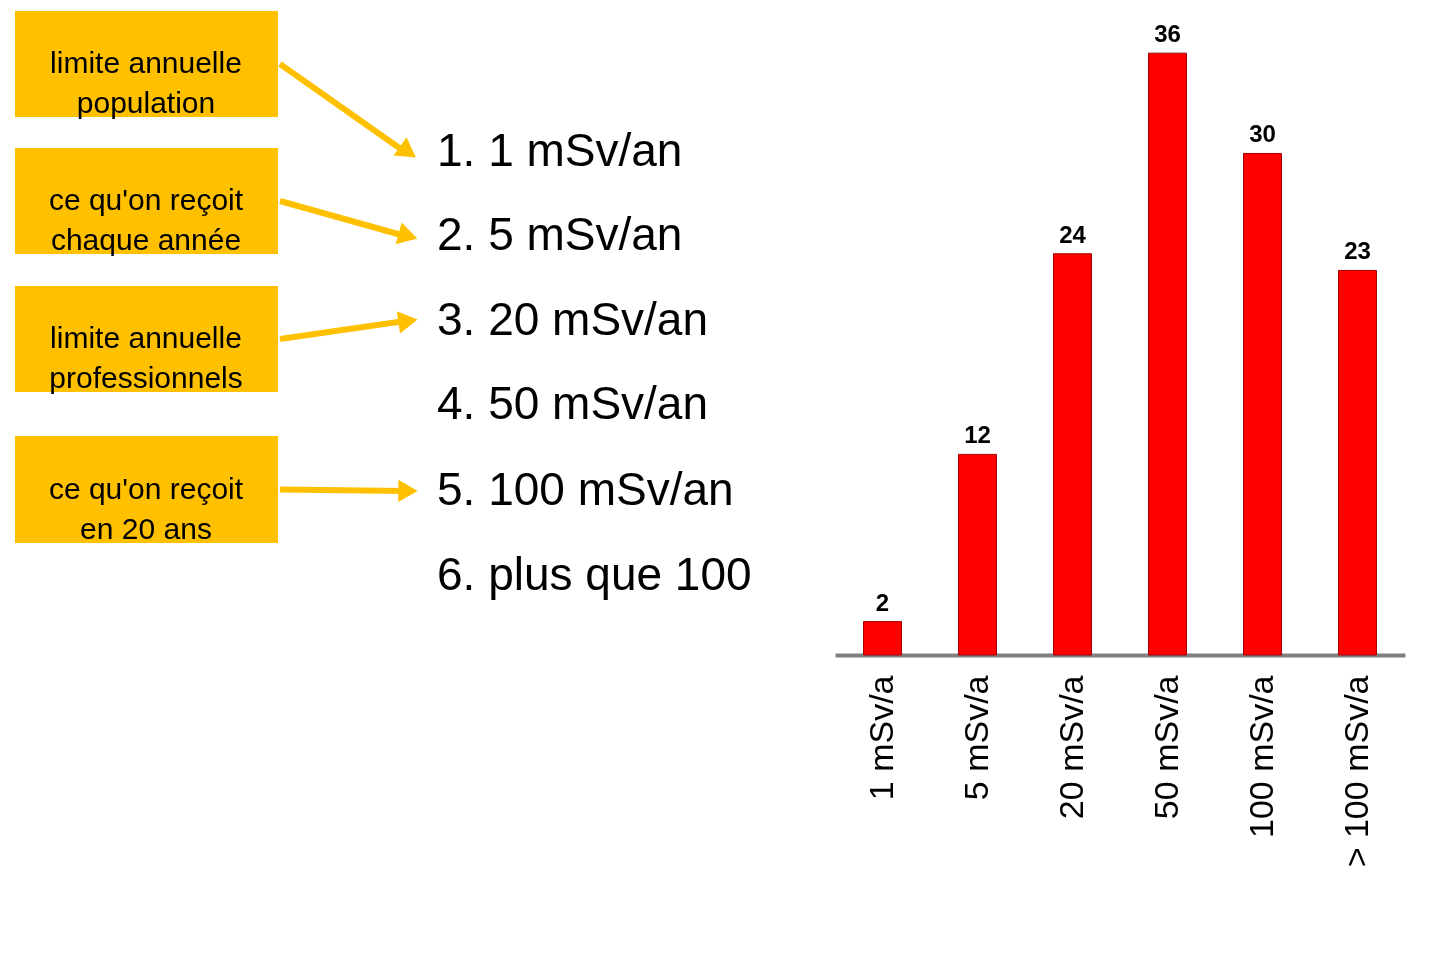 The image size is (1433, 966). What do you see at coordinates (1260, 757) in the screenshot?
I see `x-tick-label: 100 mSv/a` at bounding box center [1260, 757].